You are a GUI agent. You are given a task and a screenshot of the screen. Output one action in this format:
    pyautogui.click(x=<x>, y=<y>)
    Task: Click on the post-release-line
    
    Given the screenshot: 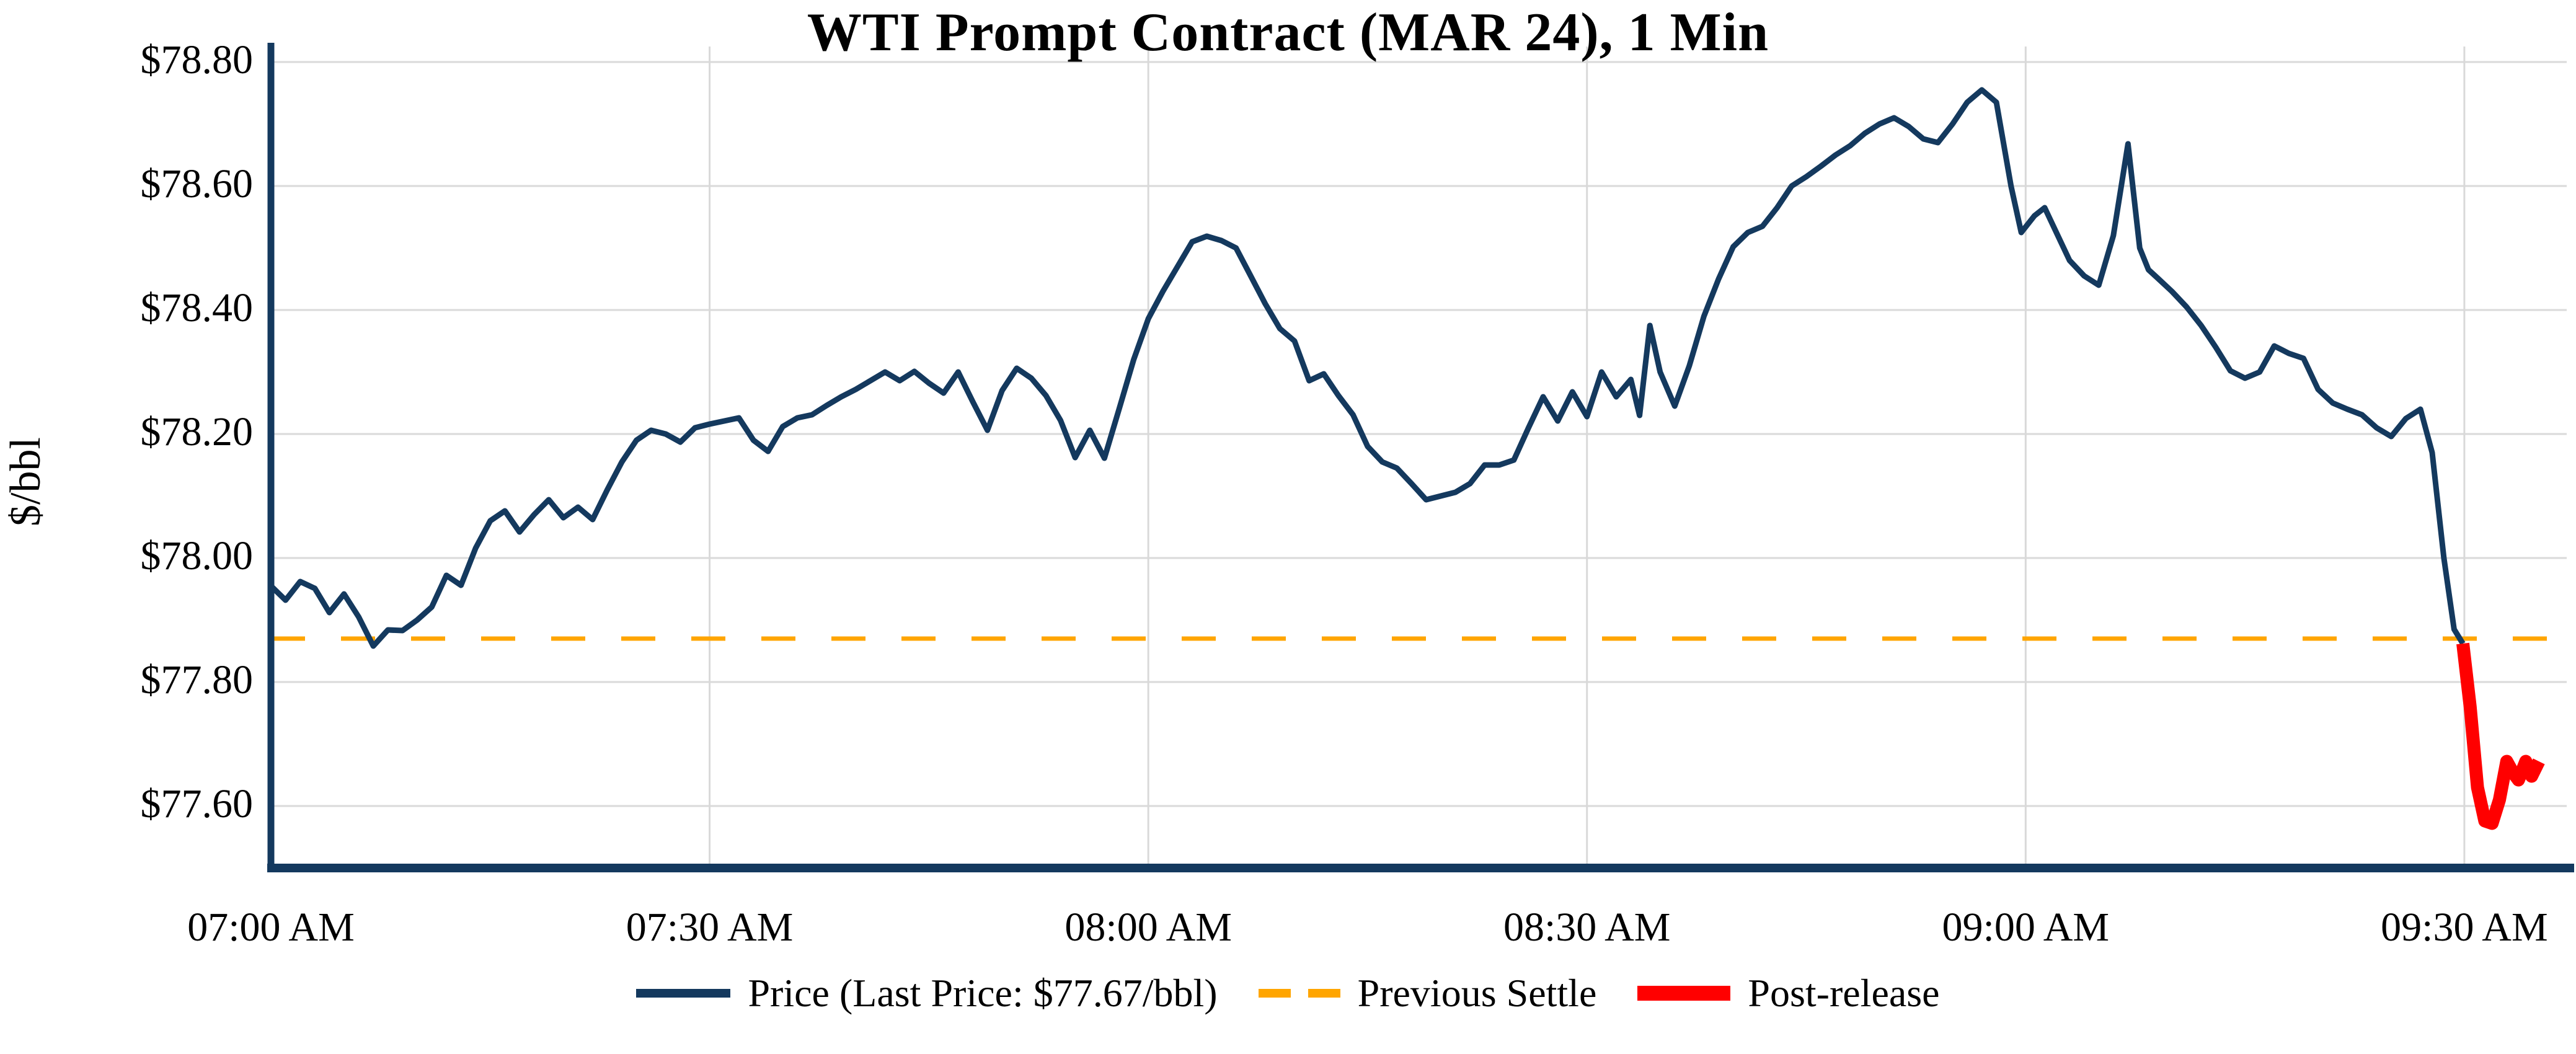 What is the action you would take?
    pyautogui.click(x=2500, y=736)
    